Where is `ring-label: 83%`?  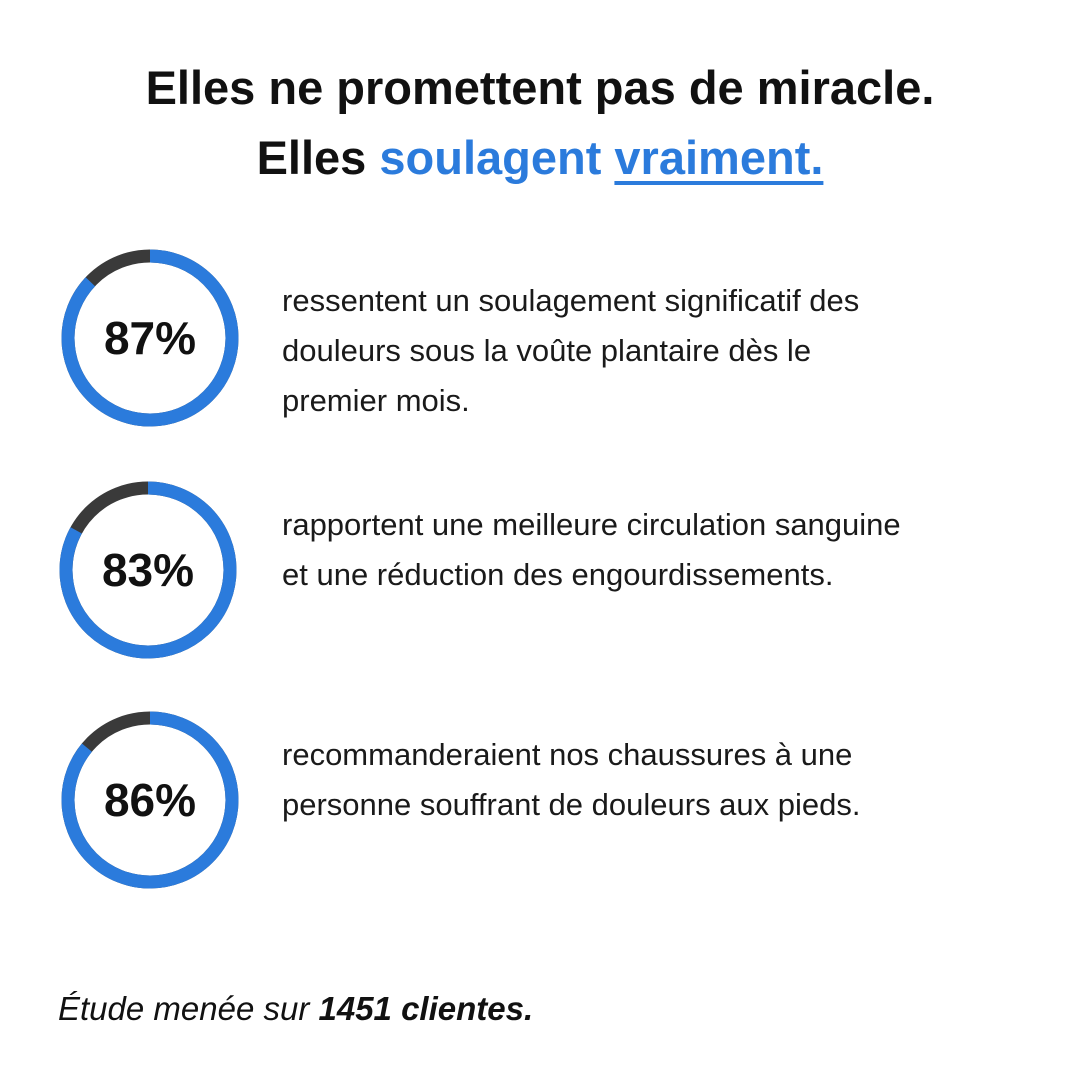 ring-label: 83% is located at coordinates (148, 570).